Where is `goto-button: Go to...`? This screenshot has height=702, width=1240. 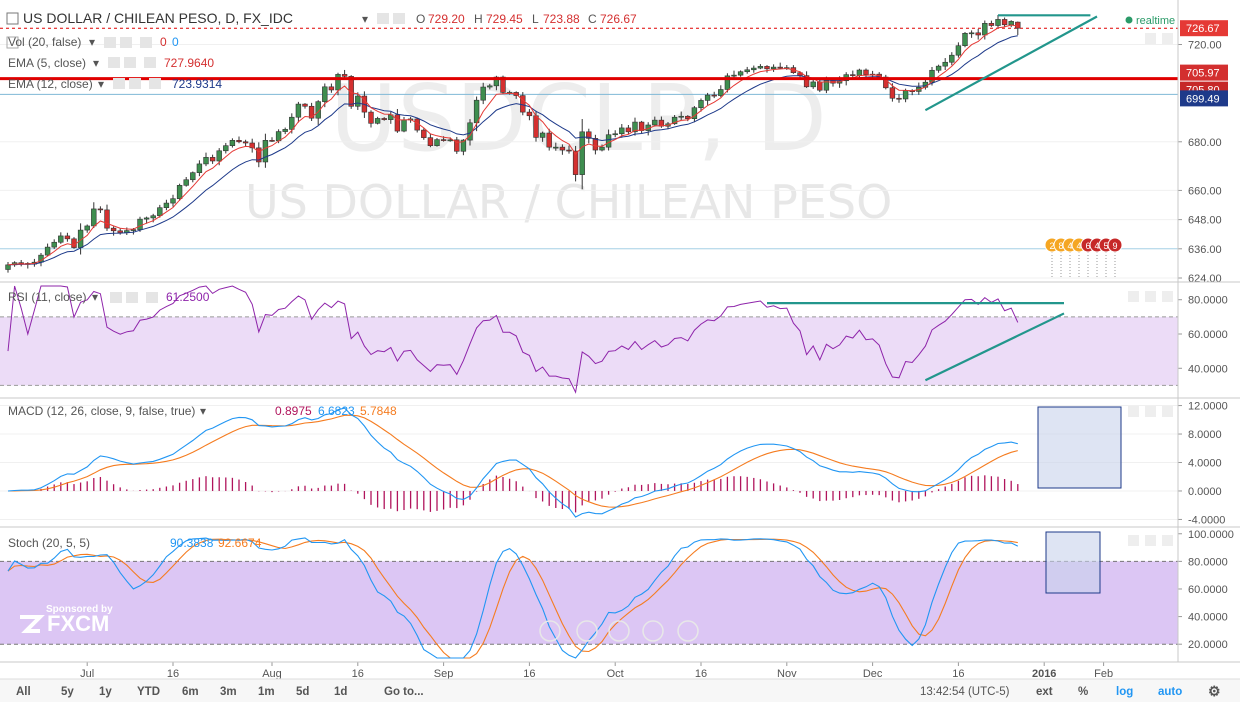 goto-button: Go to... is located at coordinates (404, 692).